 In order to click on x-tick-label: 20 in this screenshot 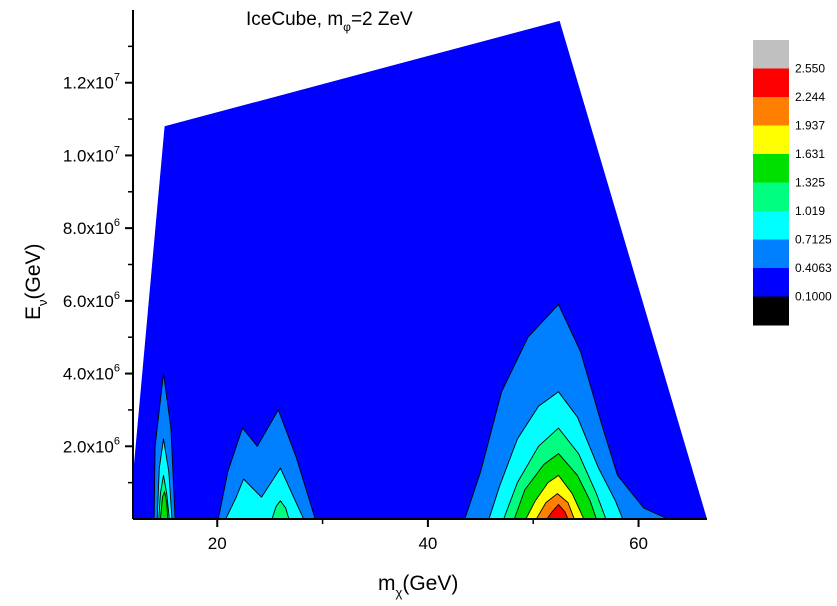, I will do `click(217, 543)`.